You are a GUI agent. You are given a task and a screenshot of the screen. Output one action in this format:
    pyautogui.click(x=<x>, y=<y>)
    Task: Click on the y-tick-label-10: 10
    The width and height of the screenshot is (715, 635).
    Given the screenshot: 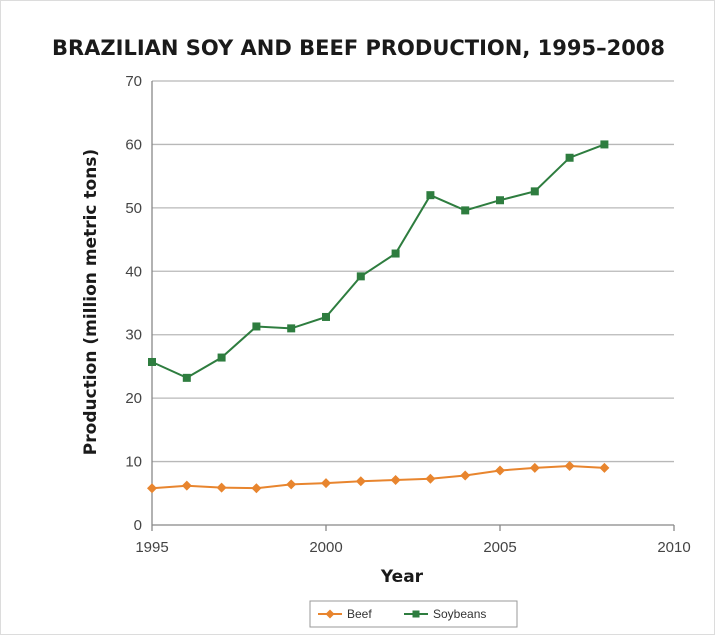 What is the action you would take?
    pyautogui.click(x=133, y=462)
    